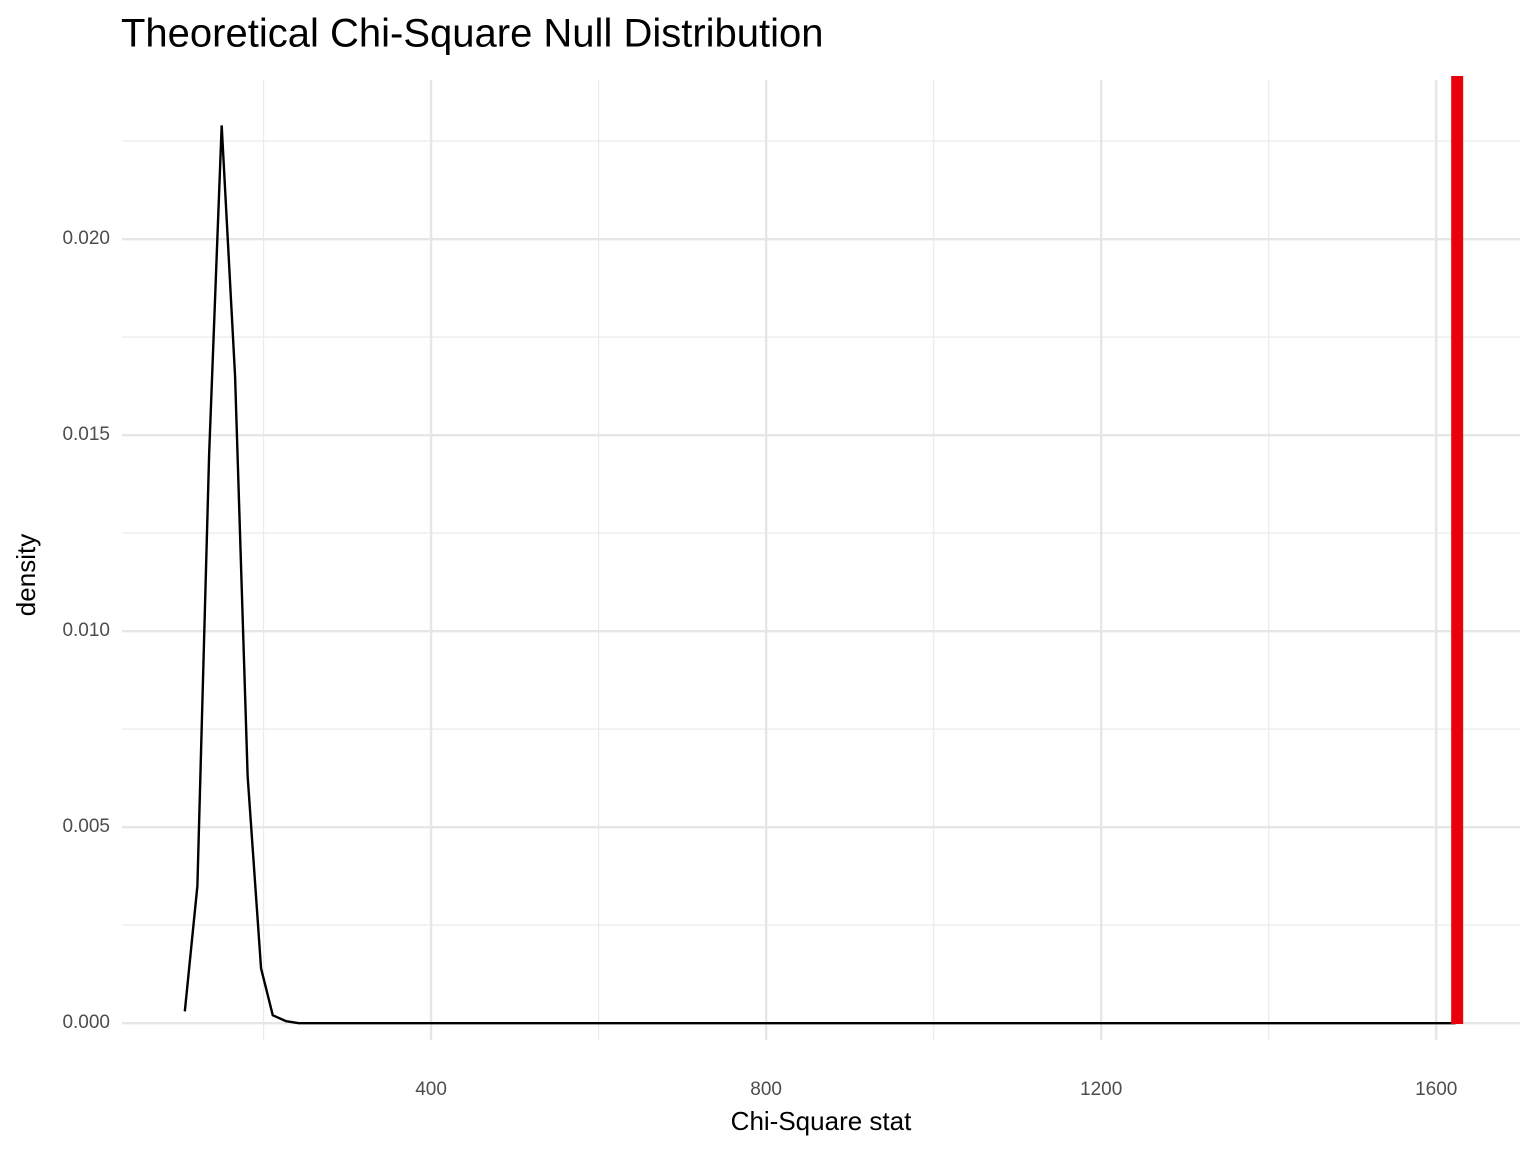 This screenshot has height=1152, width=1536. I want to click on x-tick-label: 400, so click(431, 1089).